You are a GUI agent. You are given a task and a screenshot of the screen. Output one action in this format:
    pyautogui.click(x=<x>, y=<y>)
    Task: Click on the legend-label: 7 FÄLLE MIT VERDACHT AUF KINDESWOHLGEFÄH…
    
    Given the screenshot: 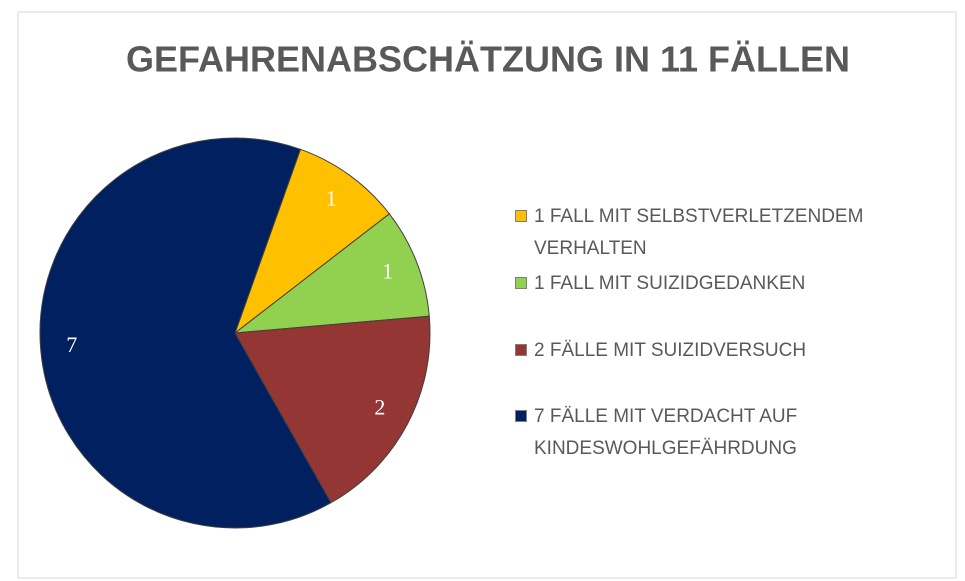 What is the action you would take?
    pyautogui.click(x=666, y=432)
    